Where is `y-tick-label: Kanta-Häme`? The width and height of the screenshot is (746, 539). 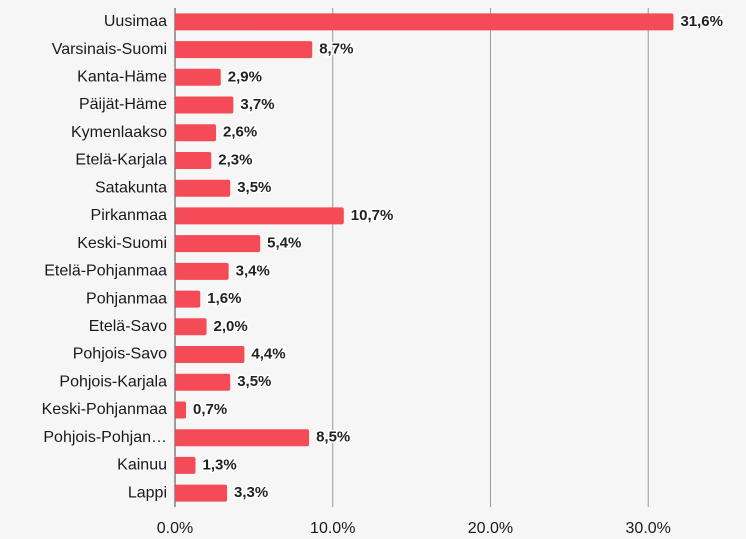
y-tick-label: Kanta-Häme is located at coordinates (122, 77).